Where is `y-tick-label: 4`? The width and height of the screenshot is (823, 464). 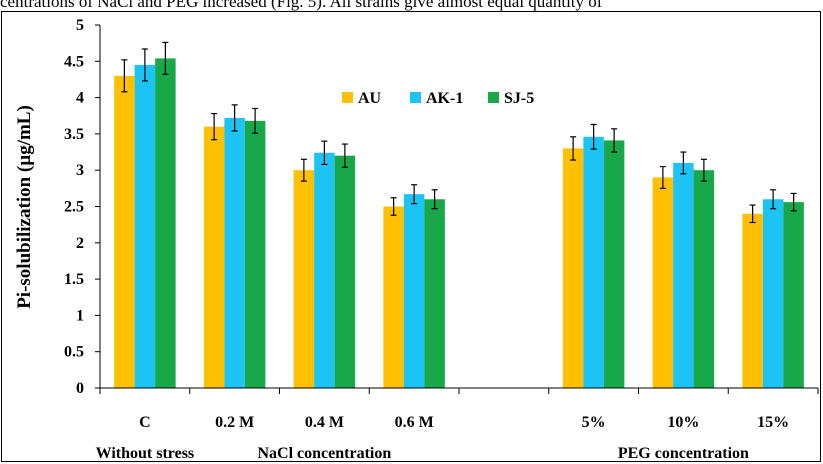
y-tick-label: 4 is located at coordinates (80, 98).